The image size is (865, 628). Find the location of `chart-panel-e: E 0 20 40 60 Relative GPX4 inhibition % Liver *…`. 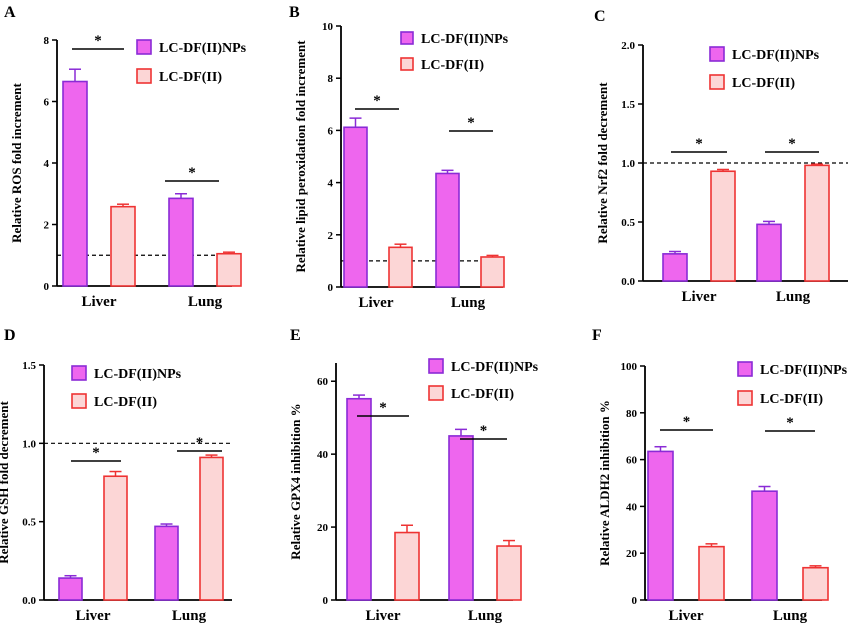

chart-panel-e: E 0 20 40 60 Relative GPX4 inhibition % Liver *… is located at coordinates (413, 475).